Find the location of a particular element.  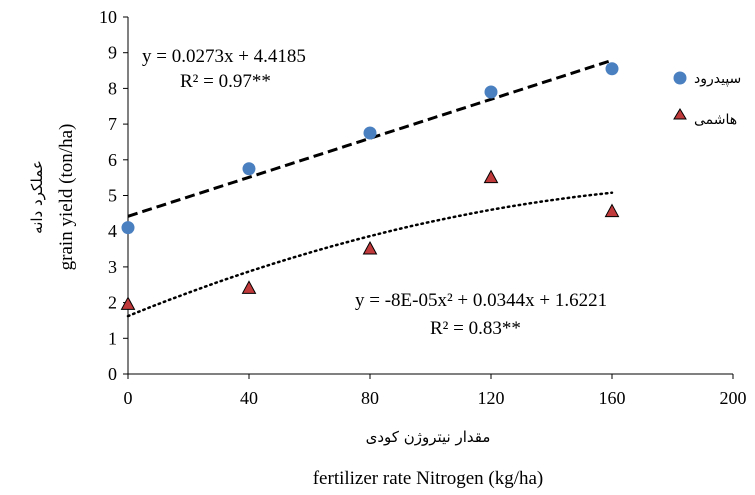

x-tick-label: 80 is located at coordinates (370, 398).